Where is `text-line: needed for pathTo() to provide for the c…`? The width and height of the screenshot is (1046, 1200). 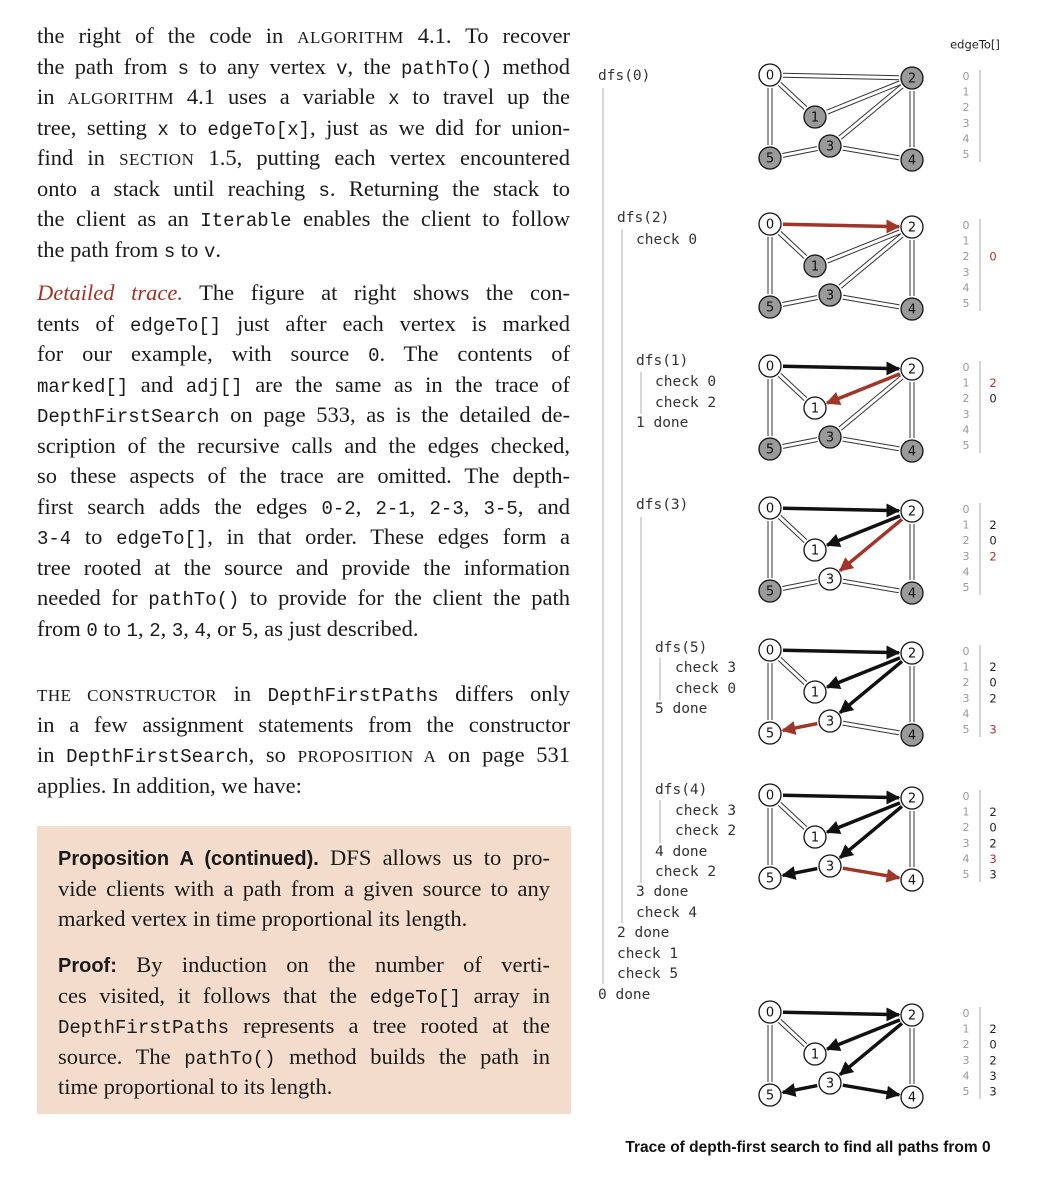
text-line: needed for pathTo() to provide for the c… is located at coordinates (303, 598).